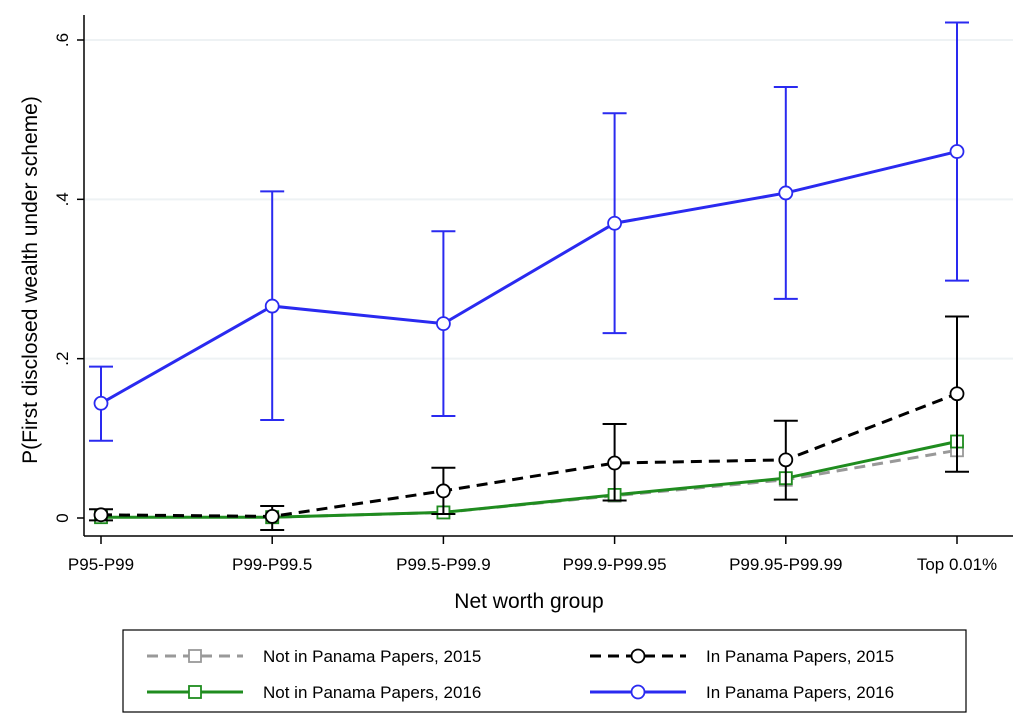 This screenshot has width=1013, height=717. What do you see at coordinates (62, 359) in the screenshot?
I see `y-tick-label: .2` at bounding box center [62, 359].